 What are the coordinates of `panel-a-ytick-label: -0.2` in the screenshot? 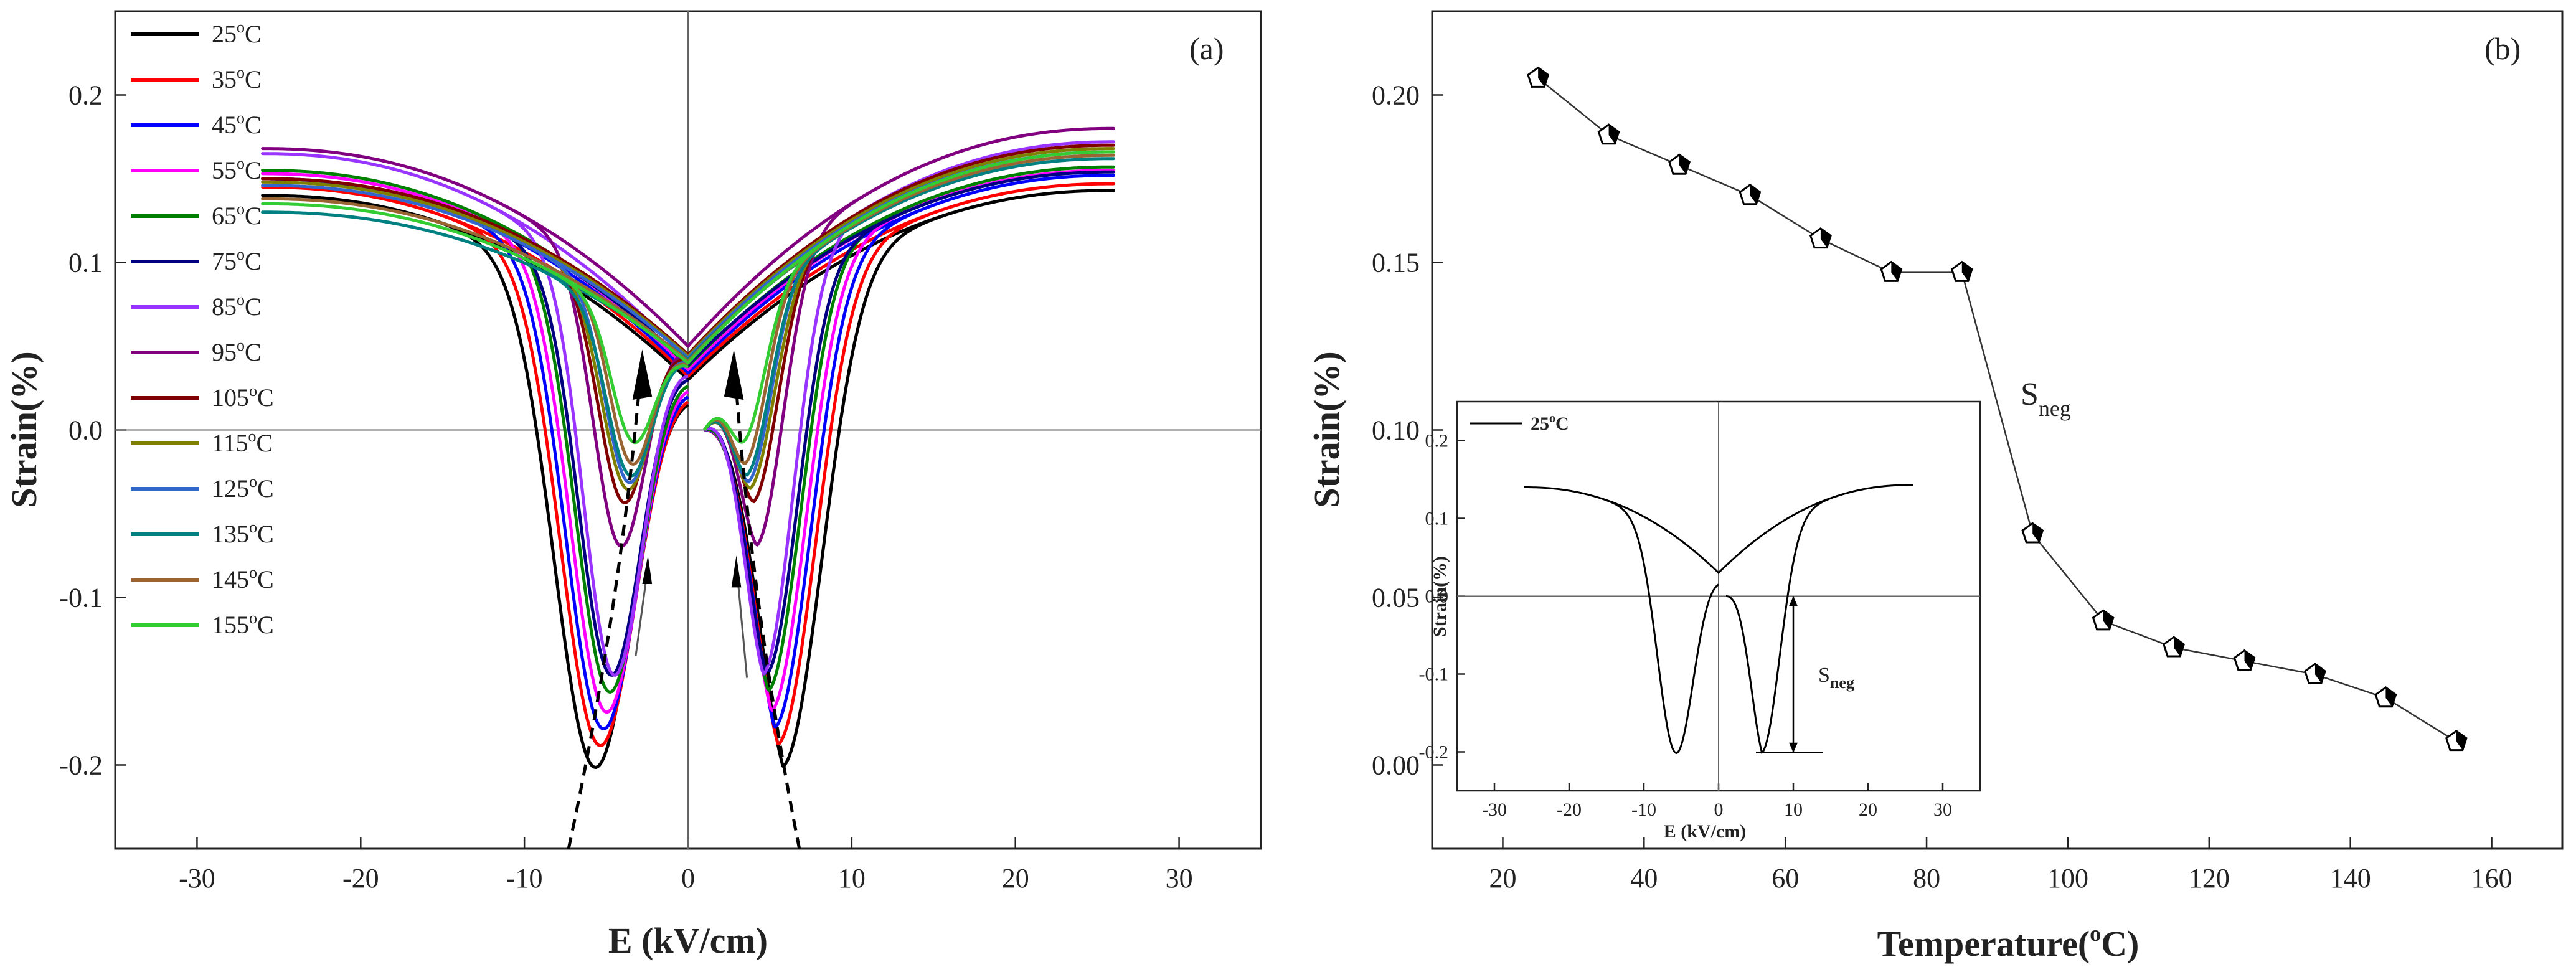 It's located at (81, 765).